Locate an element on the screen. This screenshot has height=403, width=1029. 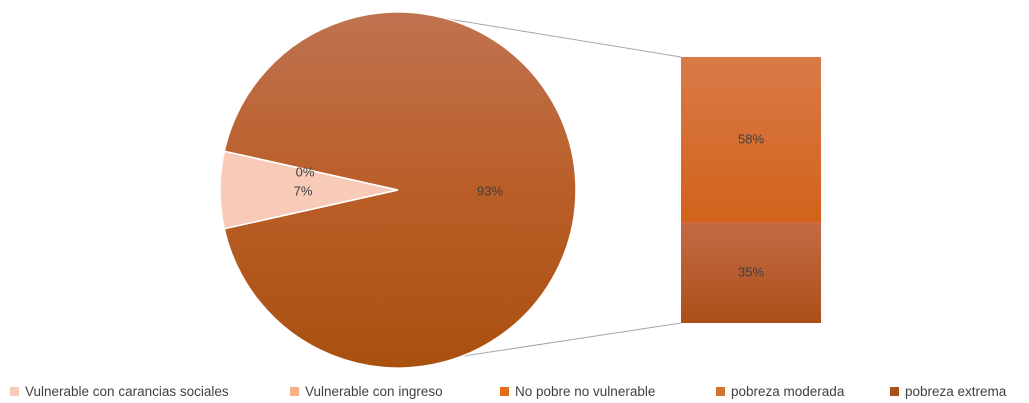
bar-label-pobreza-moderada: 58% is located at coordinates (751, 138).